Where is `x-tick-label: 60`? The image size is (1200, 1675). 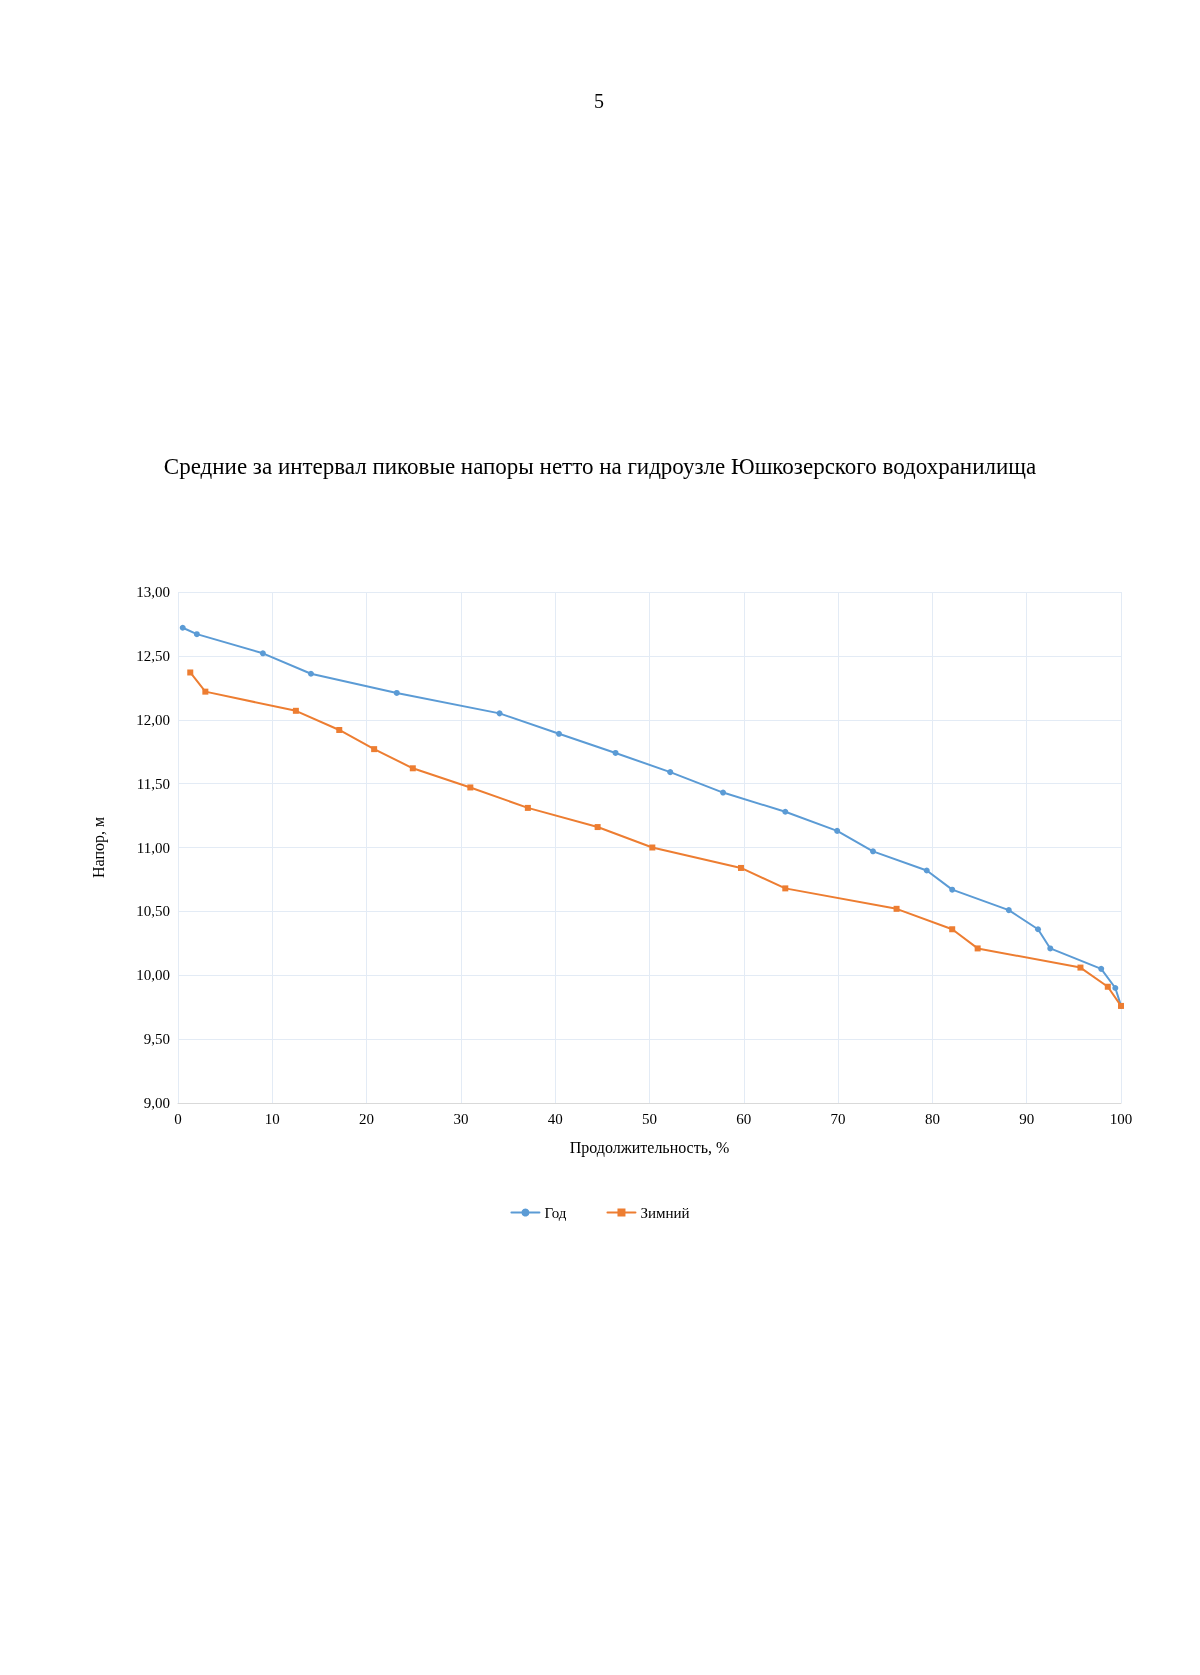 x-tick-label: 60 is located at coordinates (744, 1118).